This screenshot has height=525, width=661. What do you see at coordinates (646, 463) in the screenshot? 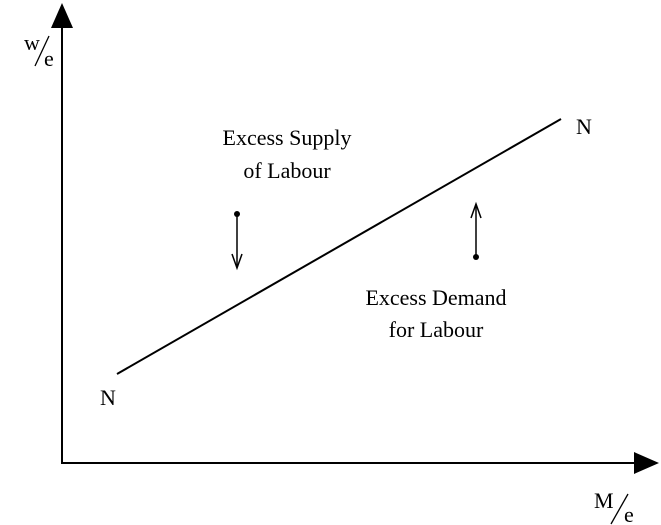
I see `x-axis-arrow` at bounding box center [646, 463].